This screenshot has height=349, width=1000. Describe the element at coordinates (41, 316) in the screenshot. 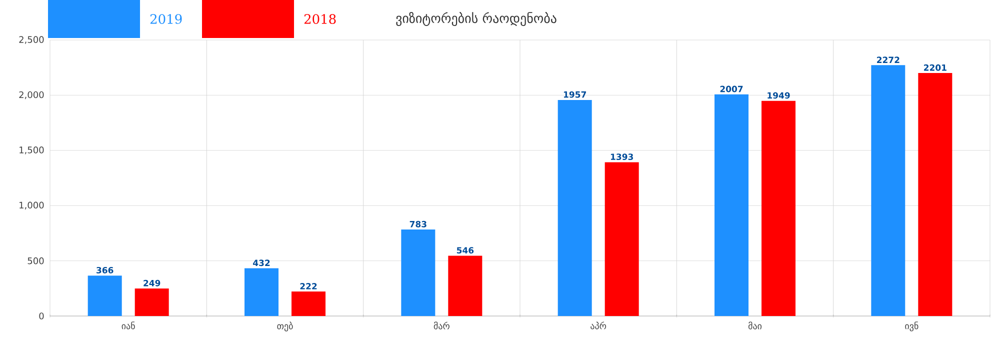

I see `y-tick-label: 0` at that location.